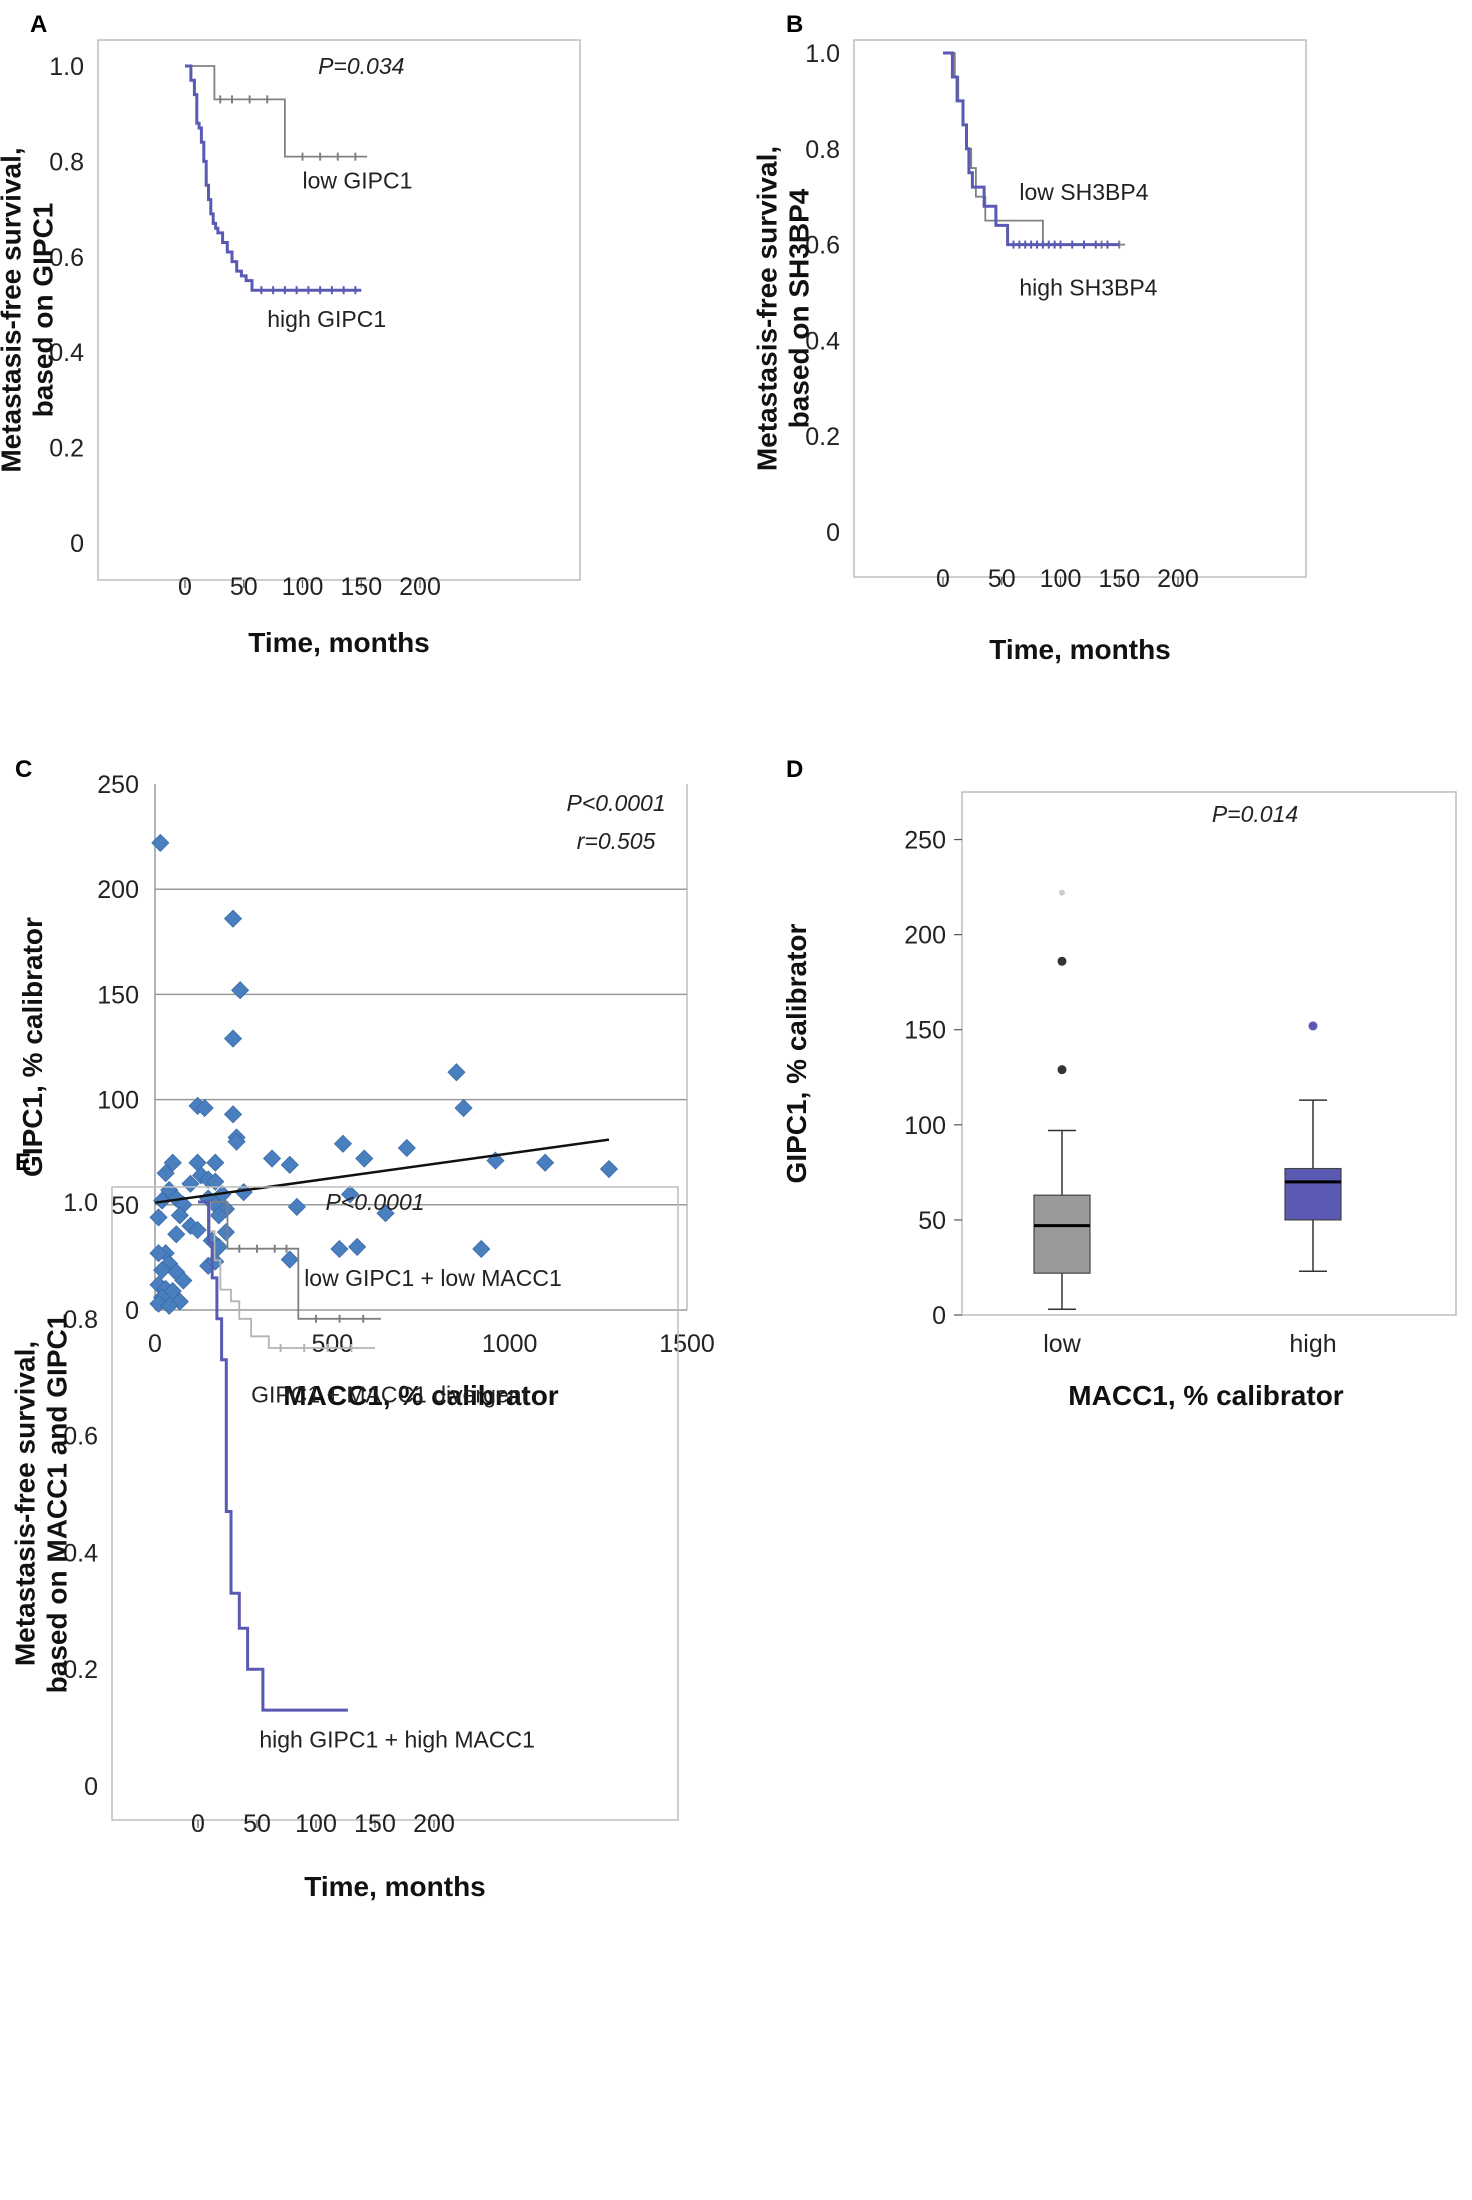  Describe the element at coordinates (794, 769) in the screenshot. I see `d-panel-label: D` at that location.